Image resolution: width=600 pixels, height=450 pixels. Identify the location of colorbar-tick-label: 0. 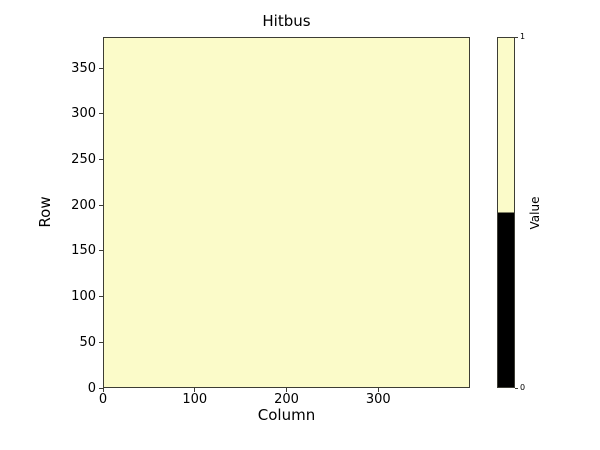
(523, 387).